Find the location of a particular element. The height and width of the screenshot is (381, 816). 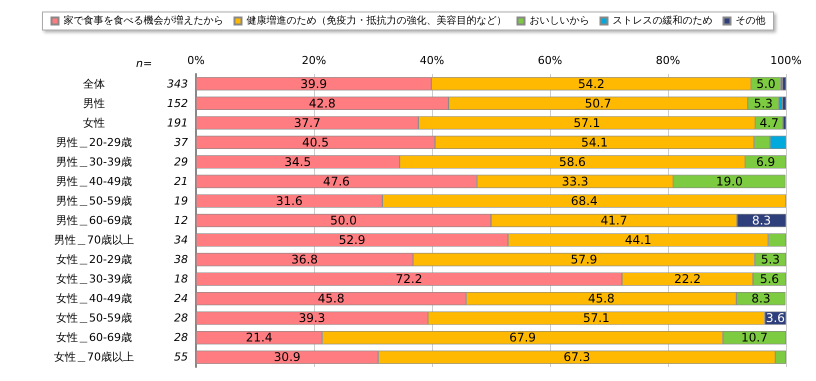

data-label: 39.9 is located at coordinates (314, 83).